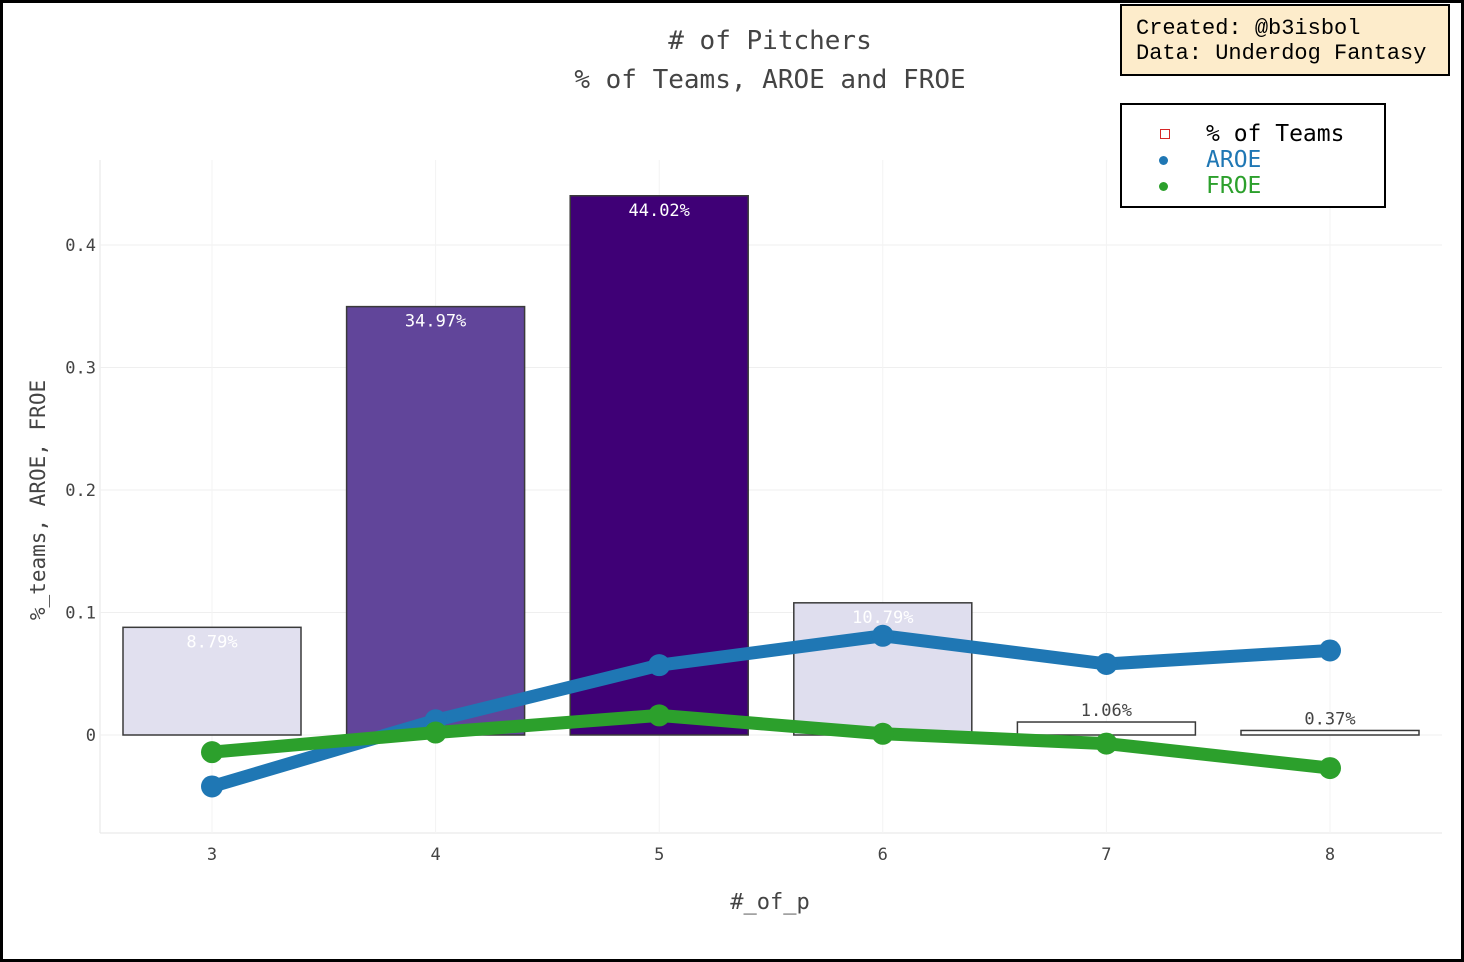  What do you see at coordinates (1106, 711) in the screenshot?
I see `bar-data-label: 1.06%` at bounding box center [1106, 711].